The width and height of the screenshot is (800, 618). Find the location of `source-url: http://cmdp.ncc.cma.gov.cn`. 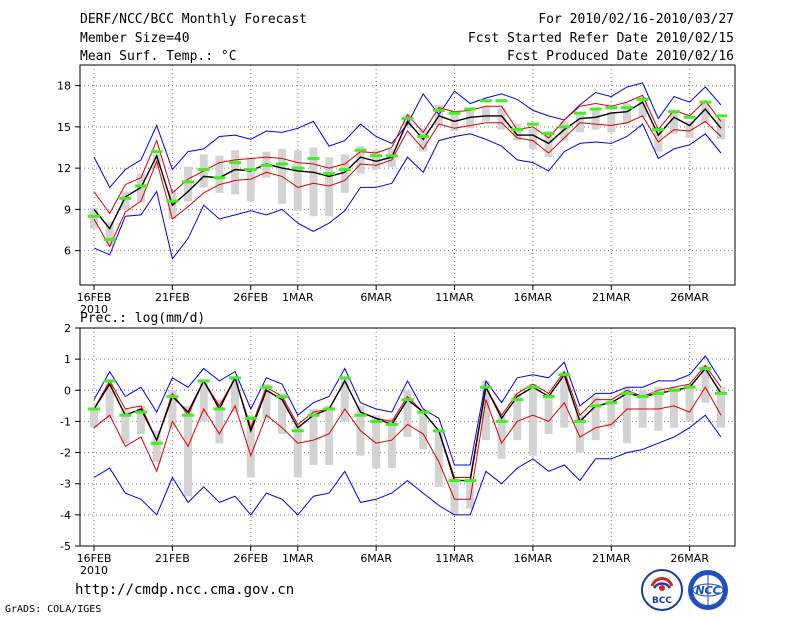

source-url: http://cmdp.ncc.cma.gov.cn is located at coordinates (185, 590).